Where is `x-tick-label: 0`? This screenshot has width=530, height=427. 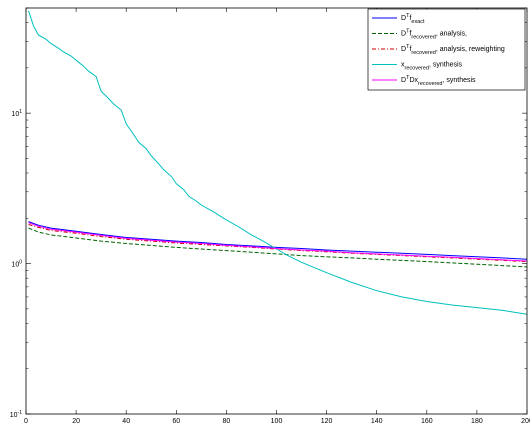 x-tick-label: 0 is located at coordinates (26, 421).